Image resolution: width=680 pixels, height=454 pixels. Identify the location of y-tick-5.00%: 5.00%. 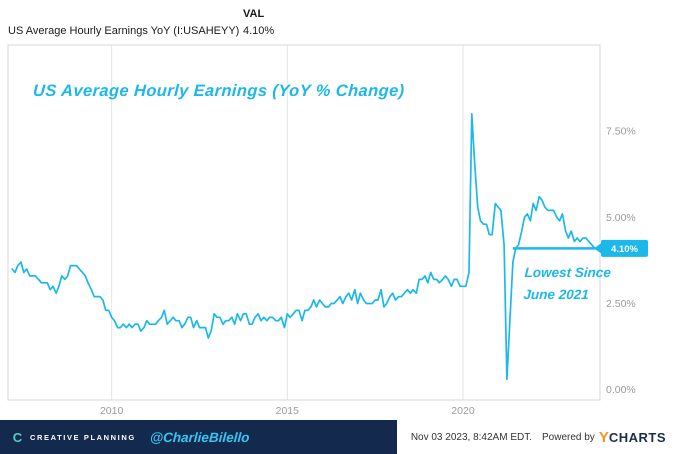
(621, 218).